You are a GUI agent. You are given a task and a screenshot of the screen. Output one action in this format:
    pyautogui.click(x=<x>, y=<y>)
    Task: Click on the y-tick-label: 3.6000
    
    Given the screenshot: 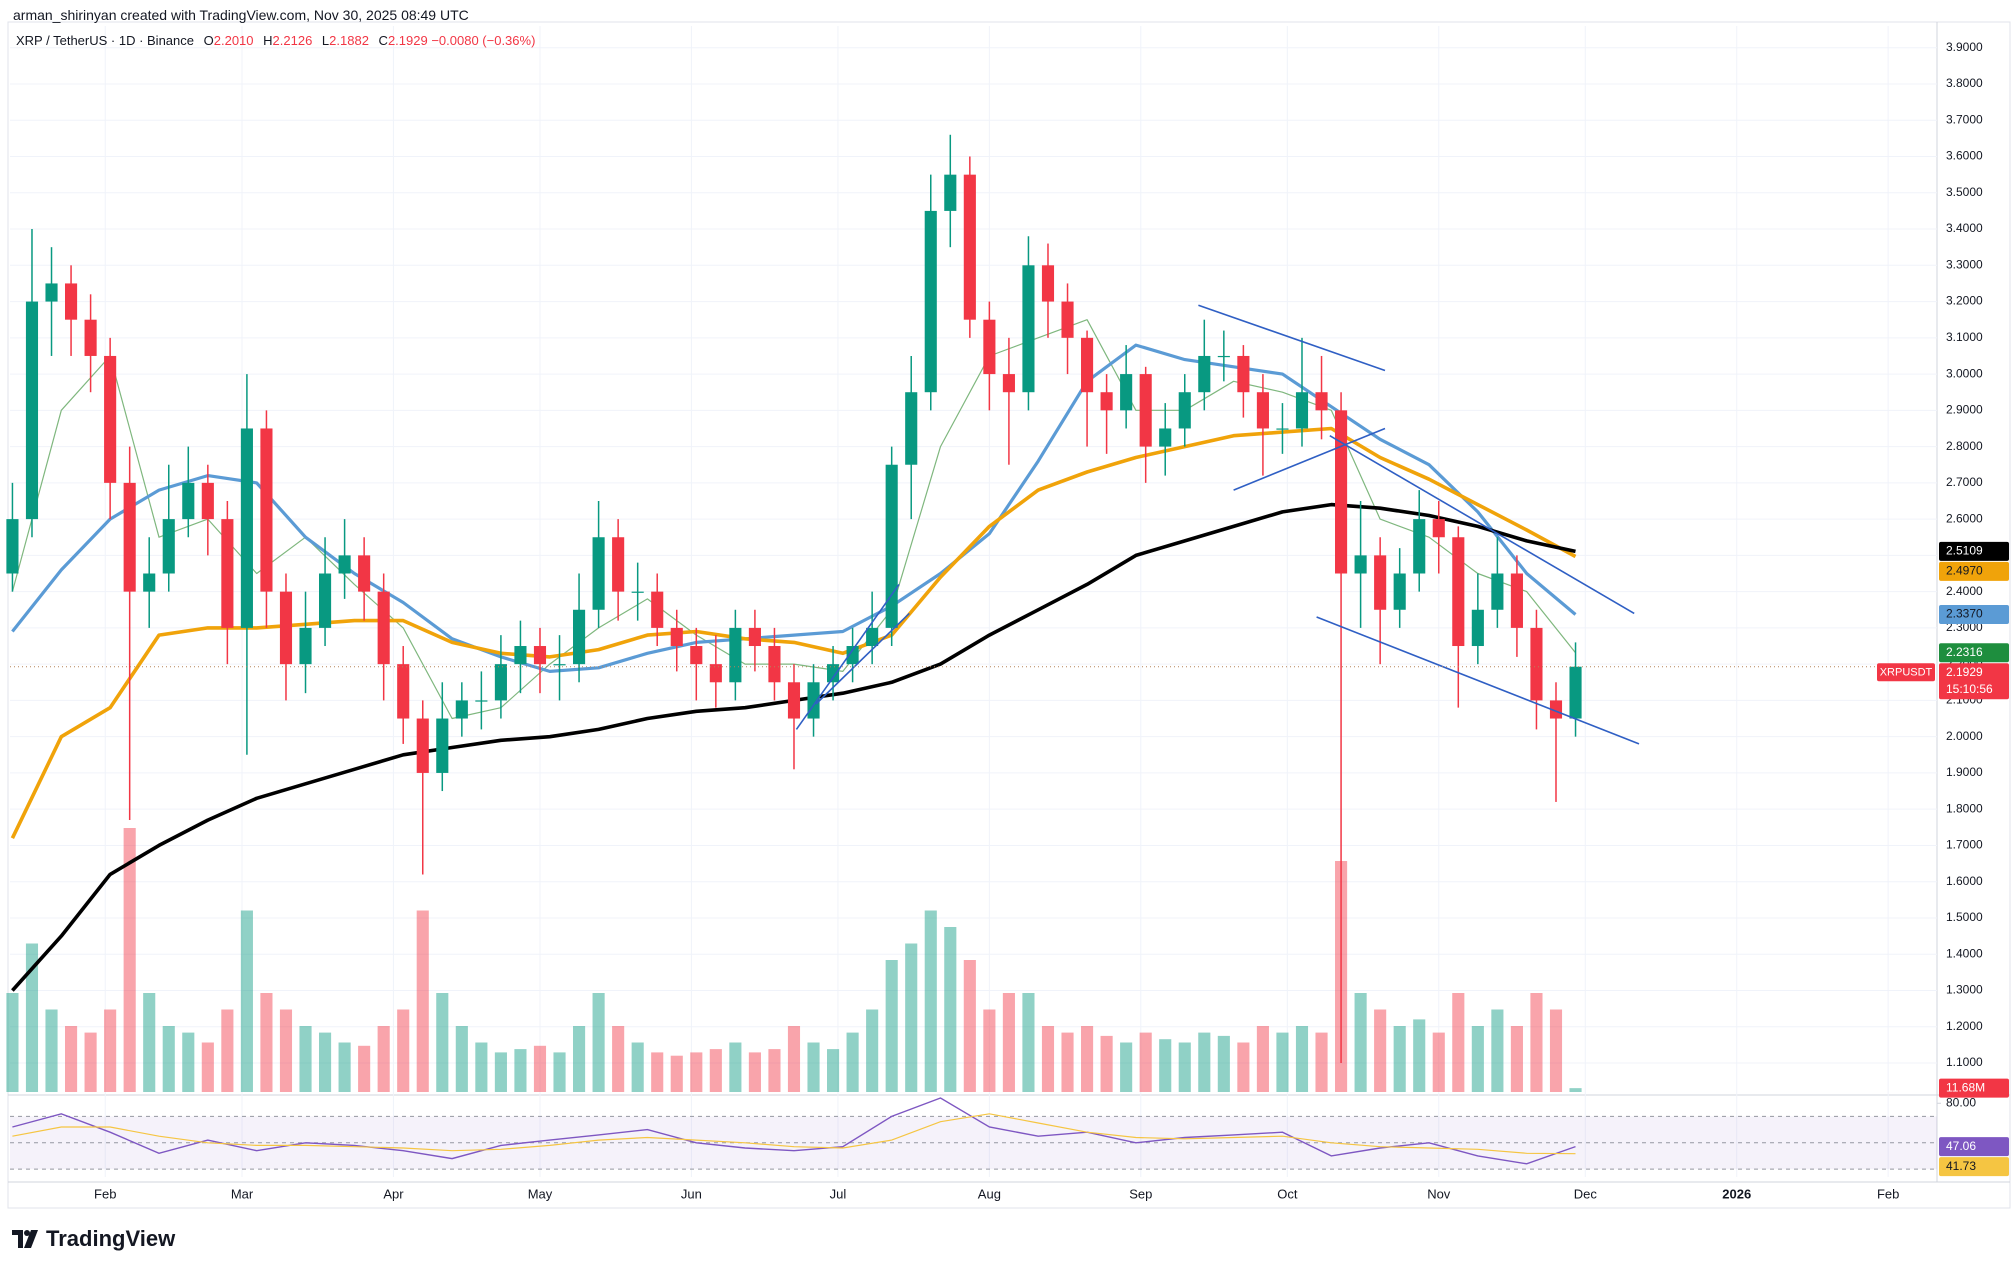 What is the action you would take?
    pyautogui.click(x=1964, y=156)
    